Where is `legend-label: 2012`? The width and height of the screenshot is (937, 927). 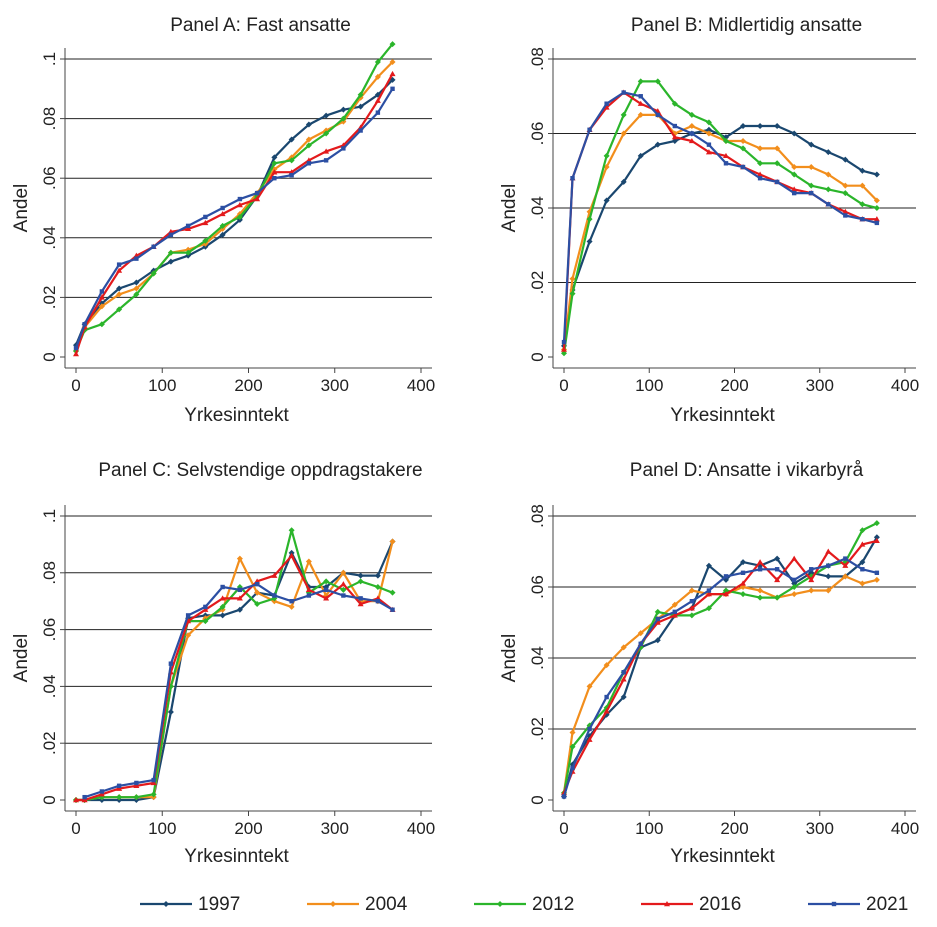 legend-label: 2012 is located at coordinates (553, 904).